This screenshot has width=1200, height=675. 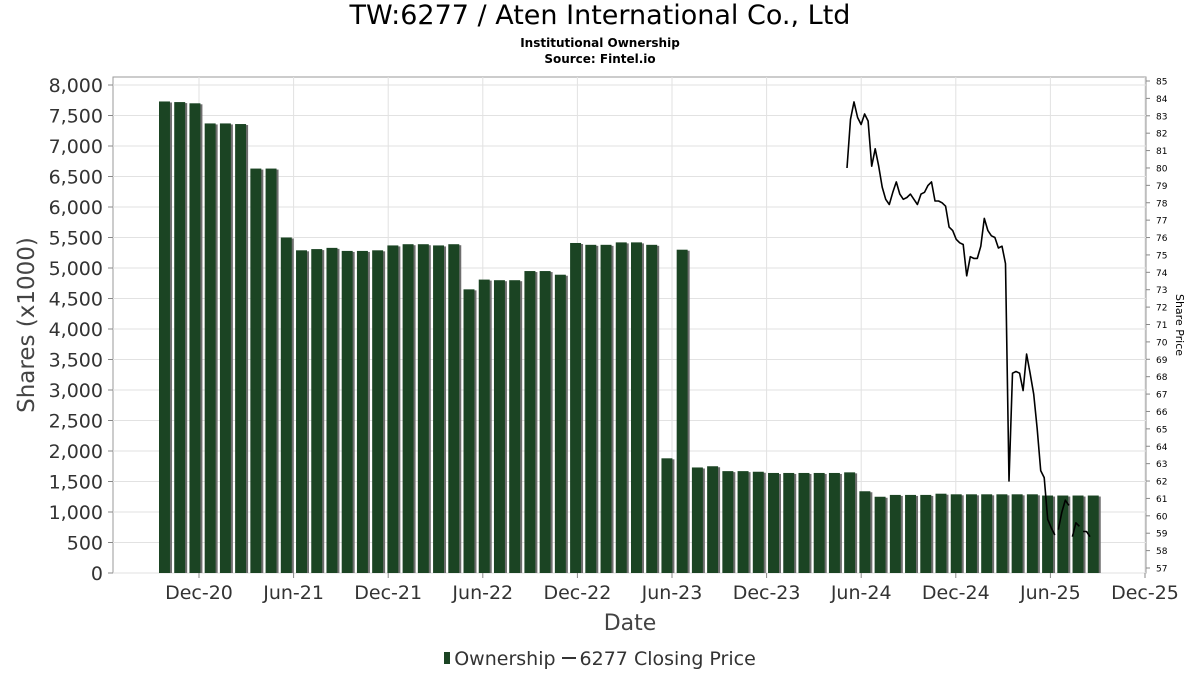 I want to click on y-right-tick-label: 68, so click(x=1162, y=378).